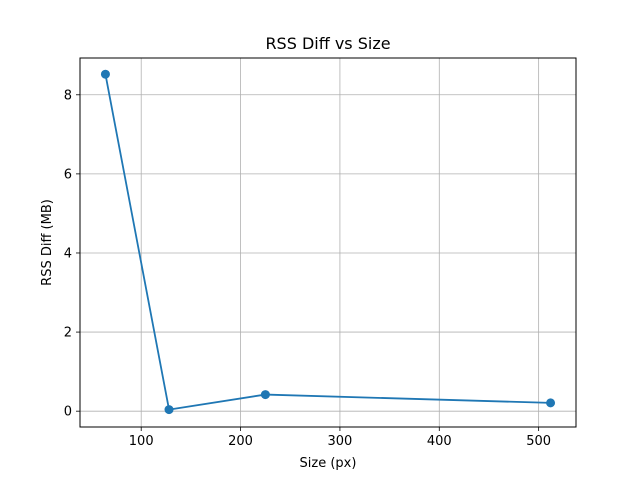  Describe the element at coordinates (68, 412) in the screenshot. I see `y-tick-label: 0` at that location.